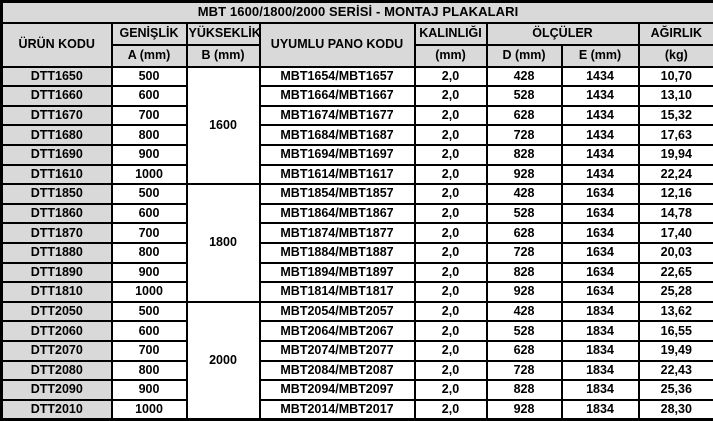 Image resolution: width=713 pixels, height=421 pixels. Describe the element at coordinates (675, 194) in the screenshot. I see `weight-cell: 12,16` at that location.